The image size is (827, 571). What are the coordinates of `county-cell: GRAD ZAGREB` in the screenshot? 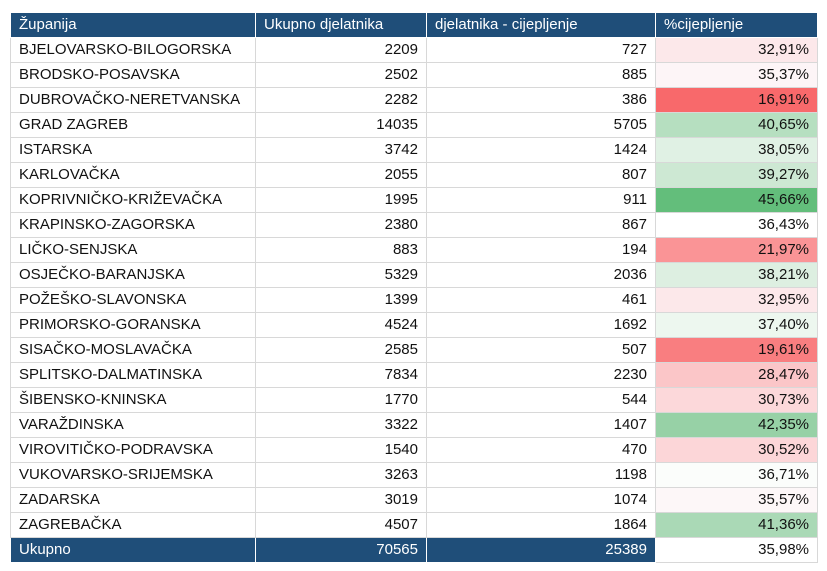 It's located at (133, 125).